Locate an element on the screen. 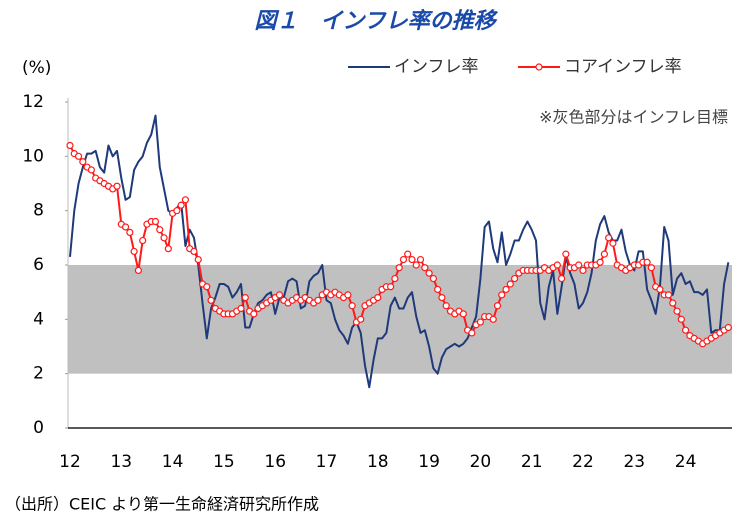  y-tick-label: 2 is located at coordinates (38, 374).